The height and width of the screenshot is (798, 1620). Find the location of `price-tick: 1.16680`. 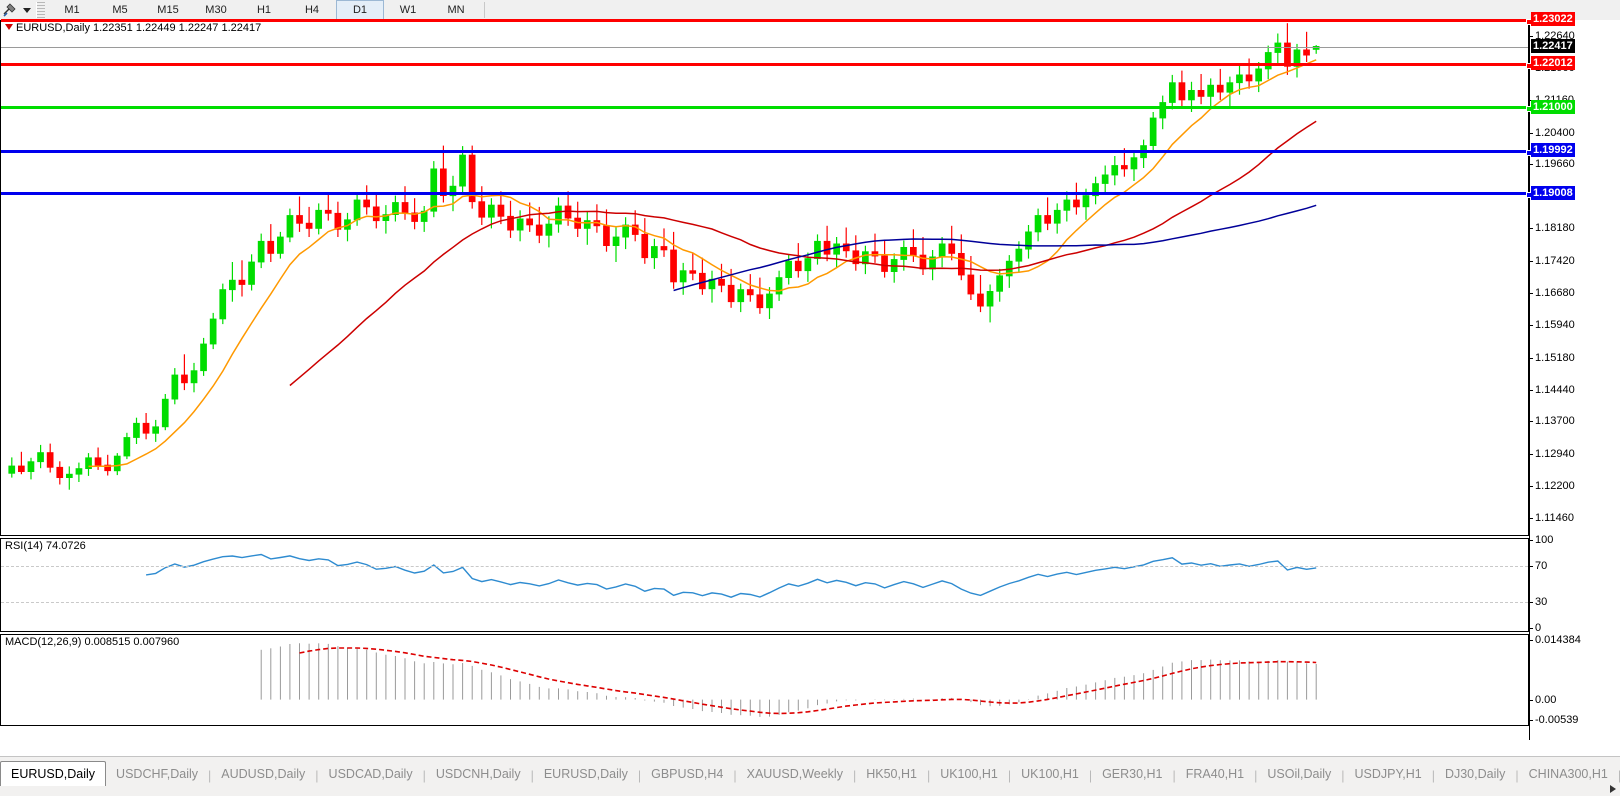

price-tick: 1.16680 is located at coordinates (1552, 292).